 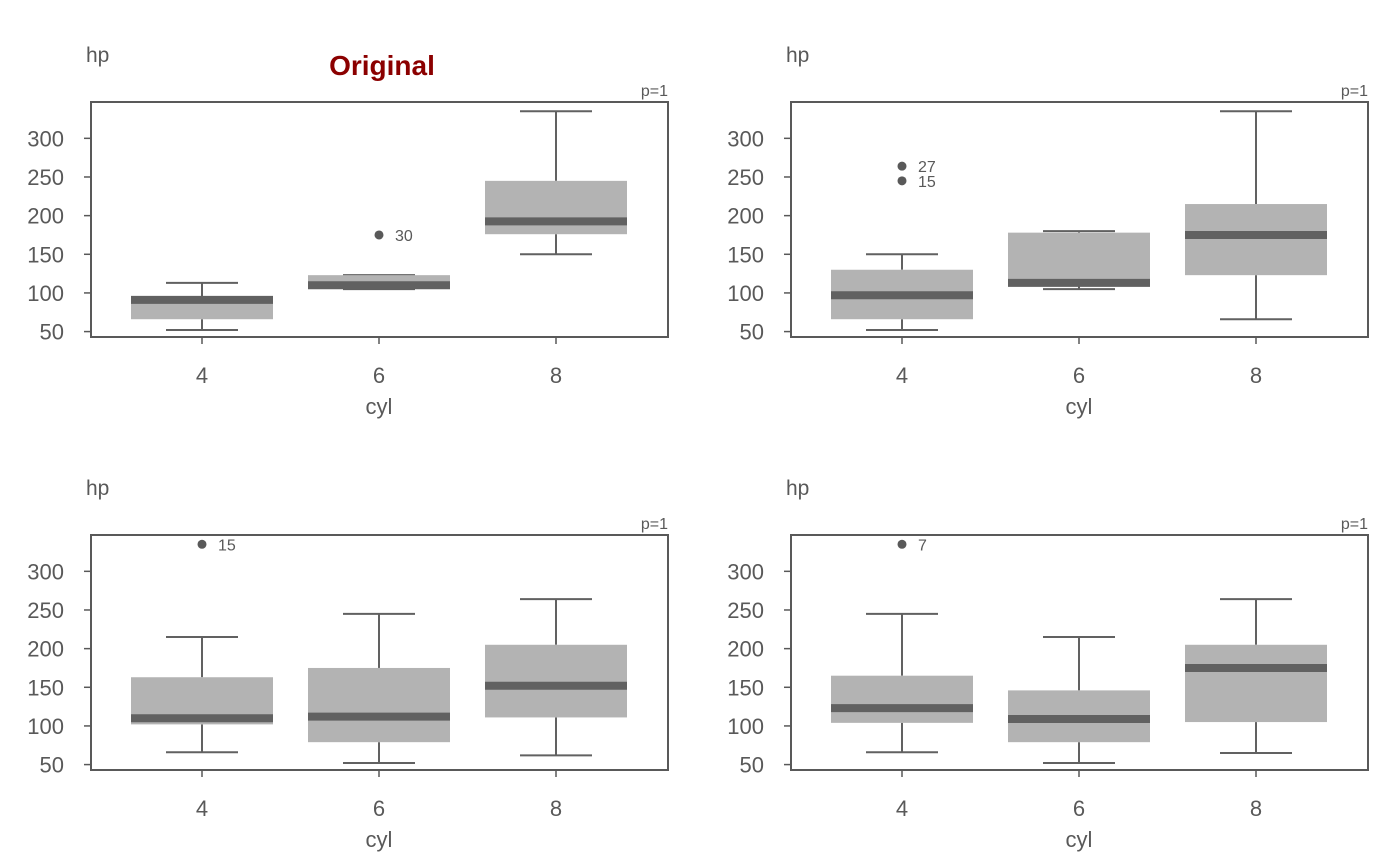 I want to click on panel-3-outlier-point, so click(x=202, y=544).